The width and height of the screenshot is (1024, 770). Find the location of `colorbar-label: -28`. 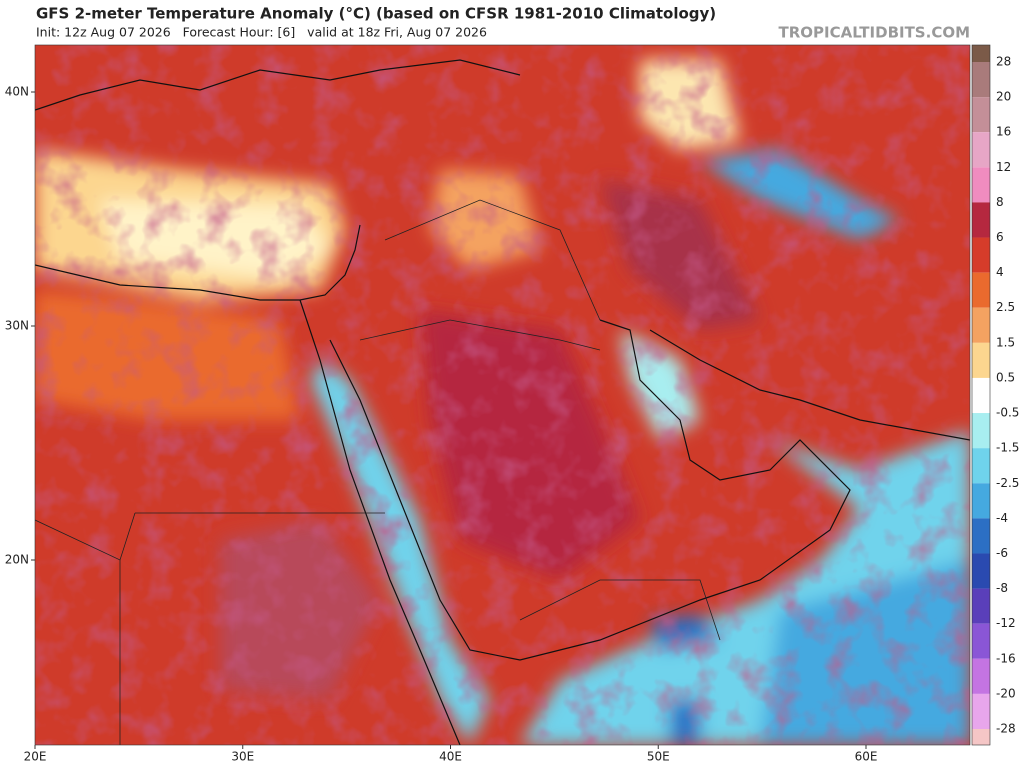

colorbar-label: -28 is located at coordinates (1006, 729).